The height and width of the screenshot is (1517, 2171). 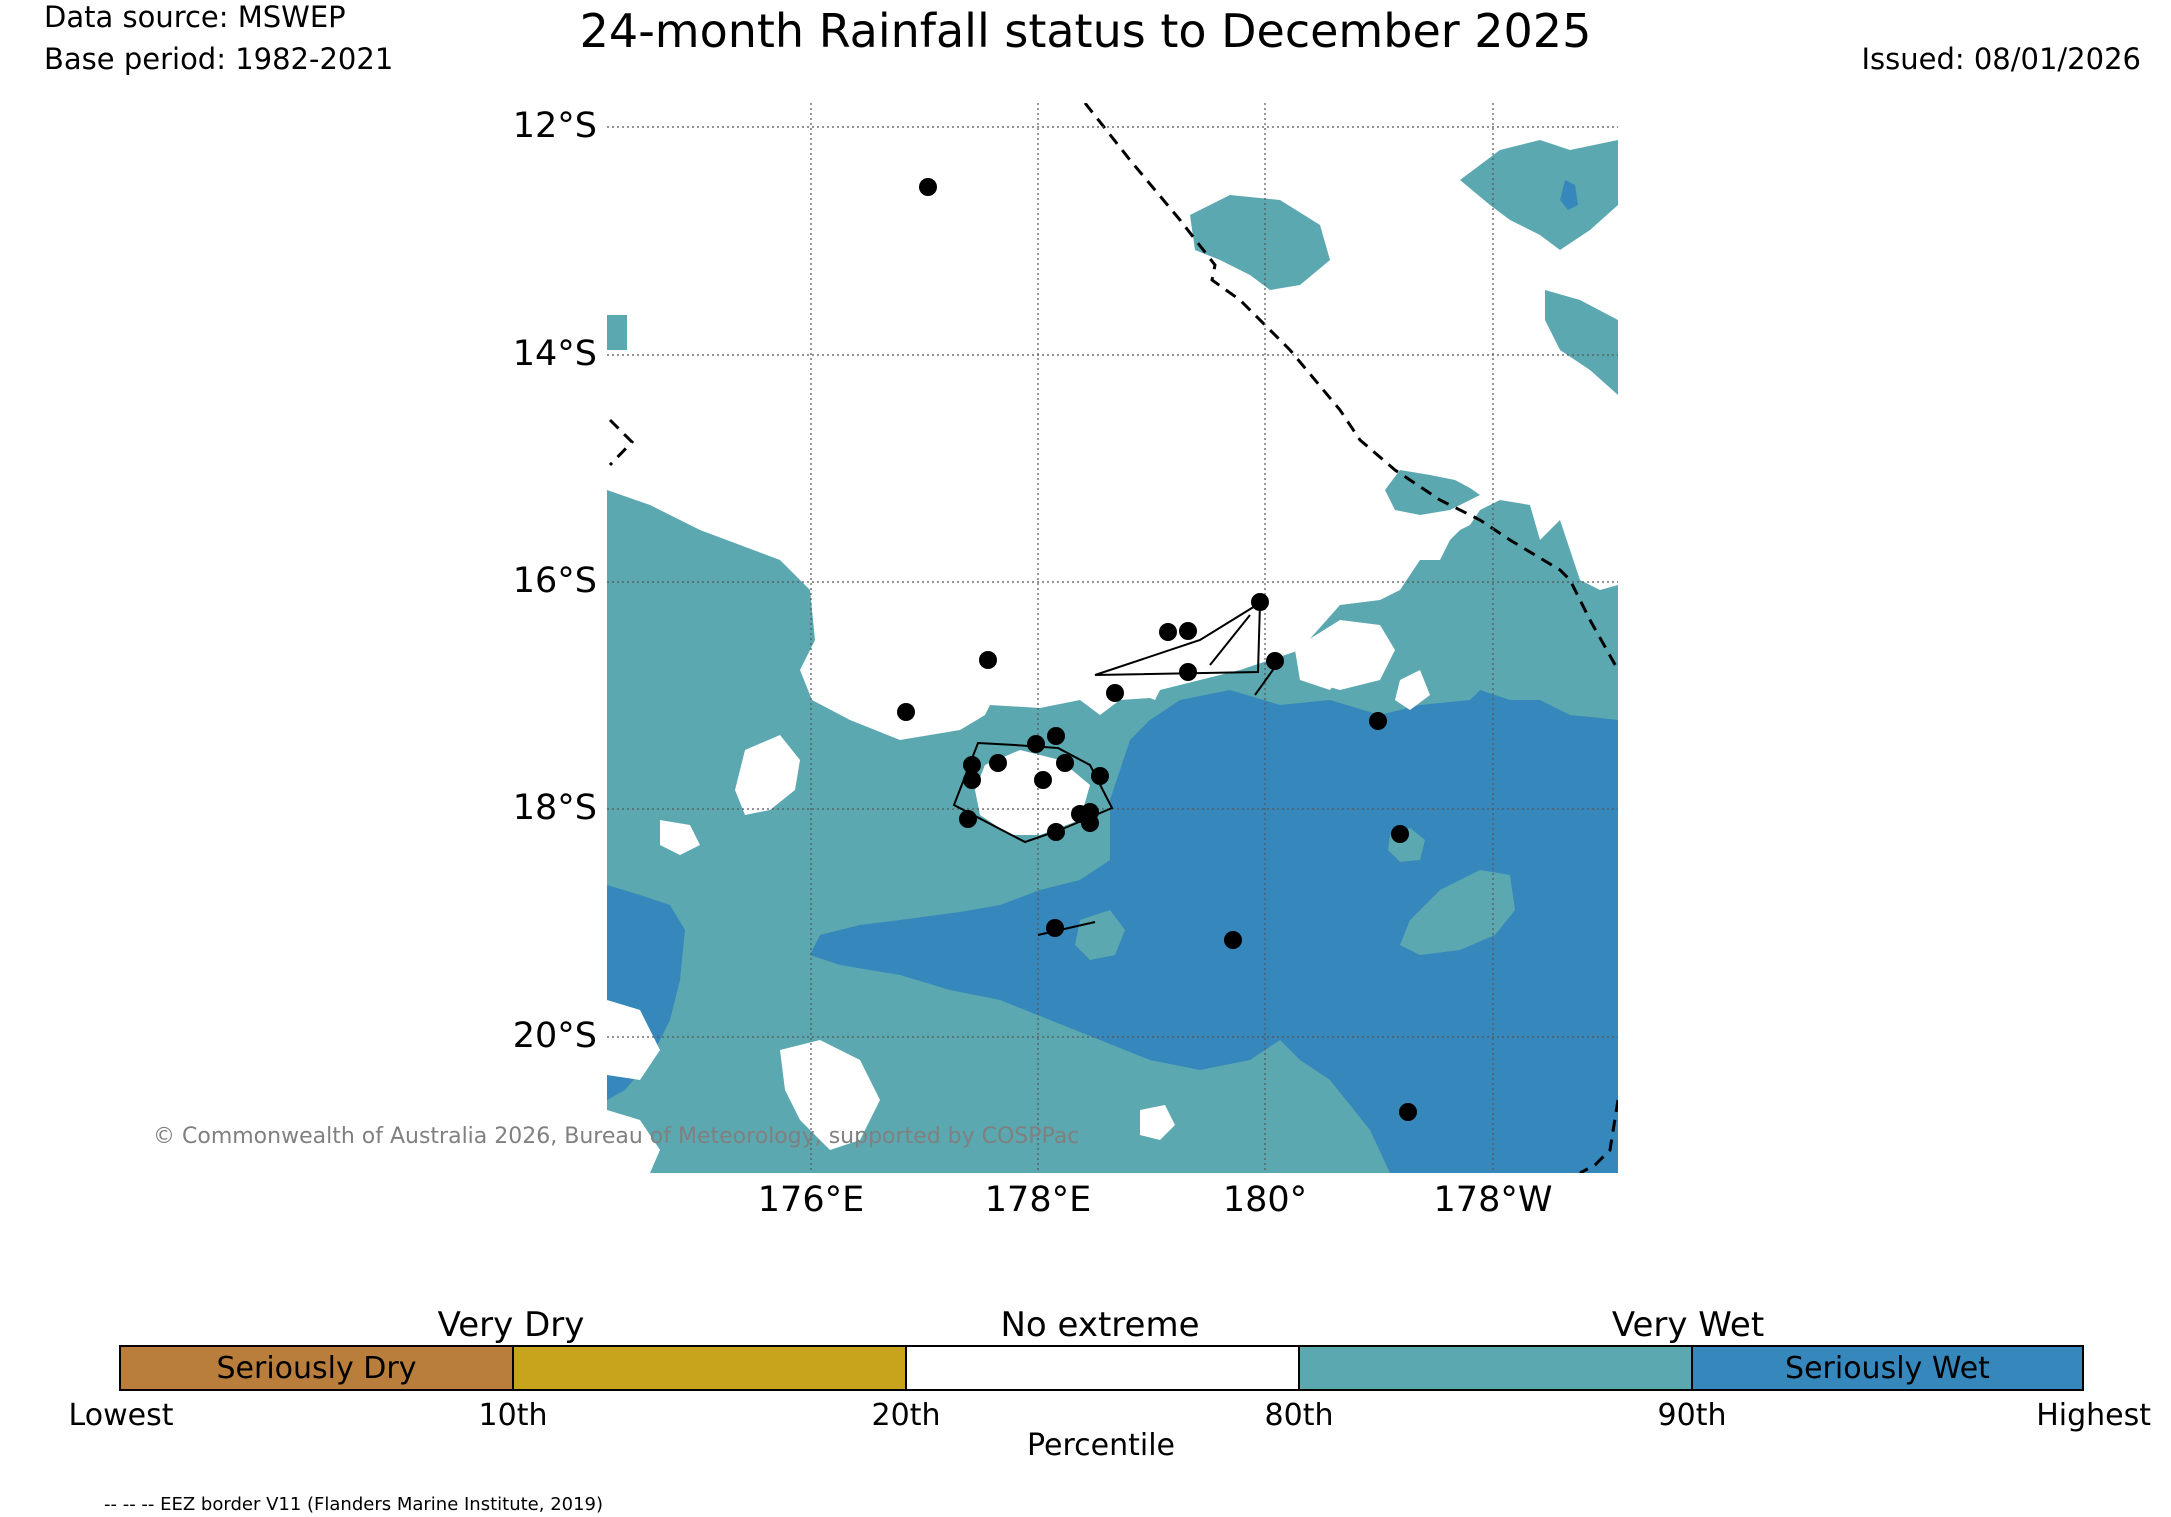 I want to click on lat-label: 20°S, so click(x=554, y=1036).